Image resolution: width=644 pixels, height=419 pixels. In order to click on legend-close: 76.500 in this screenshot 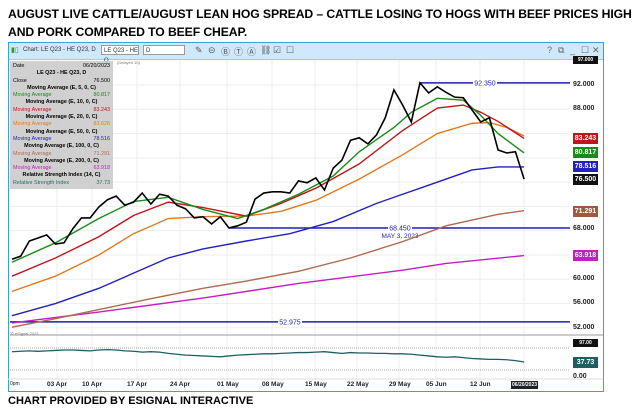, I will do `click(102, 80)`.